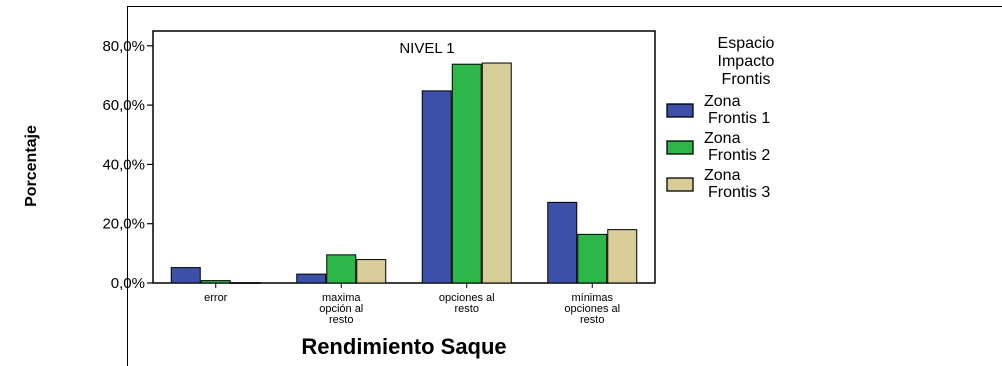 The height and width of the screenshot is (366, 1002). What do you see at coordinates (216, 298) in the screenshot?
I see `x-tick-label: error` at bounding box center [216, 298].